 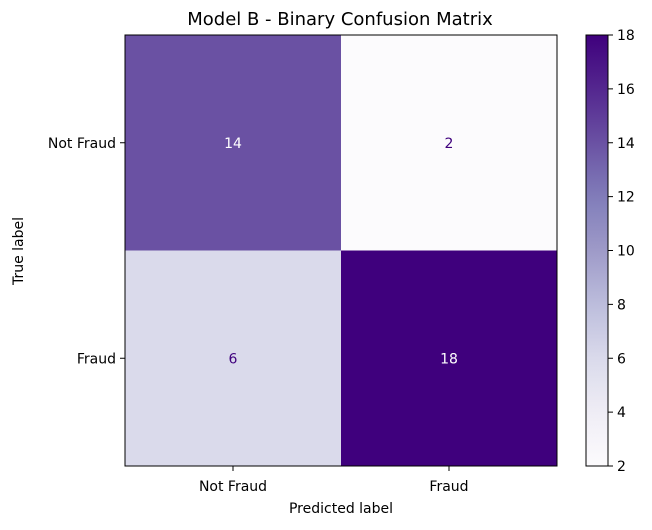 I want to click on x-axis-label: Predicted label, so click(x=341, y=509).